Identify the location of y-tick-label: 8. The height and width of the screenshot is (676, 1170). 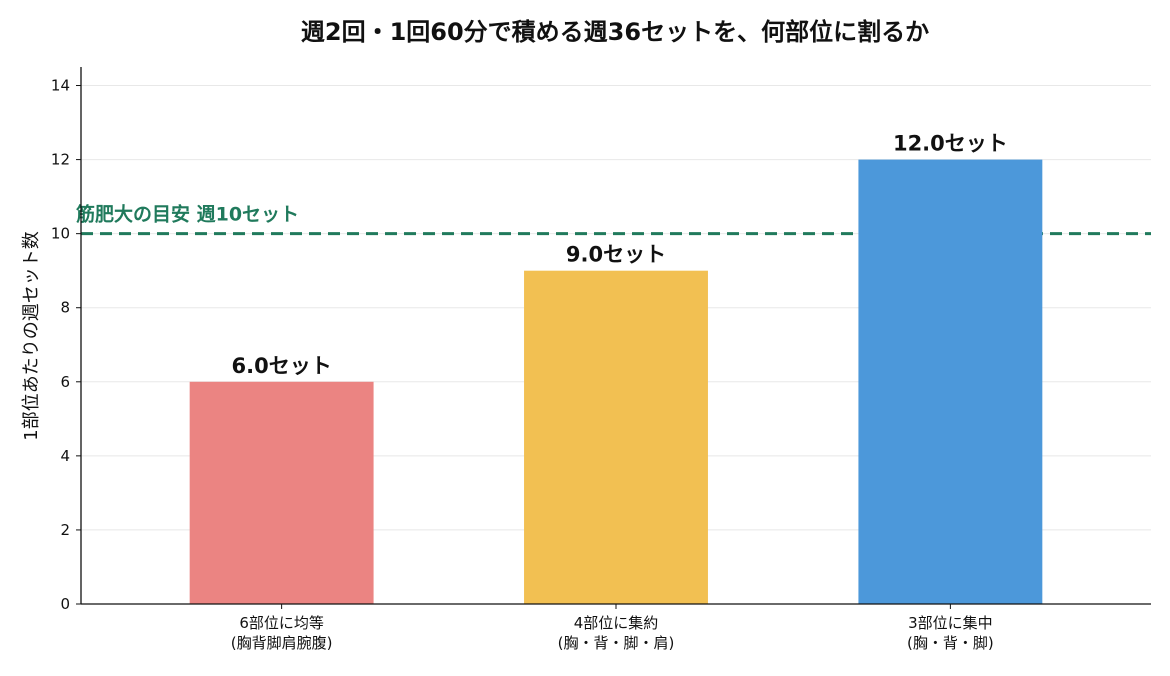
(65, 308).